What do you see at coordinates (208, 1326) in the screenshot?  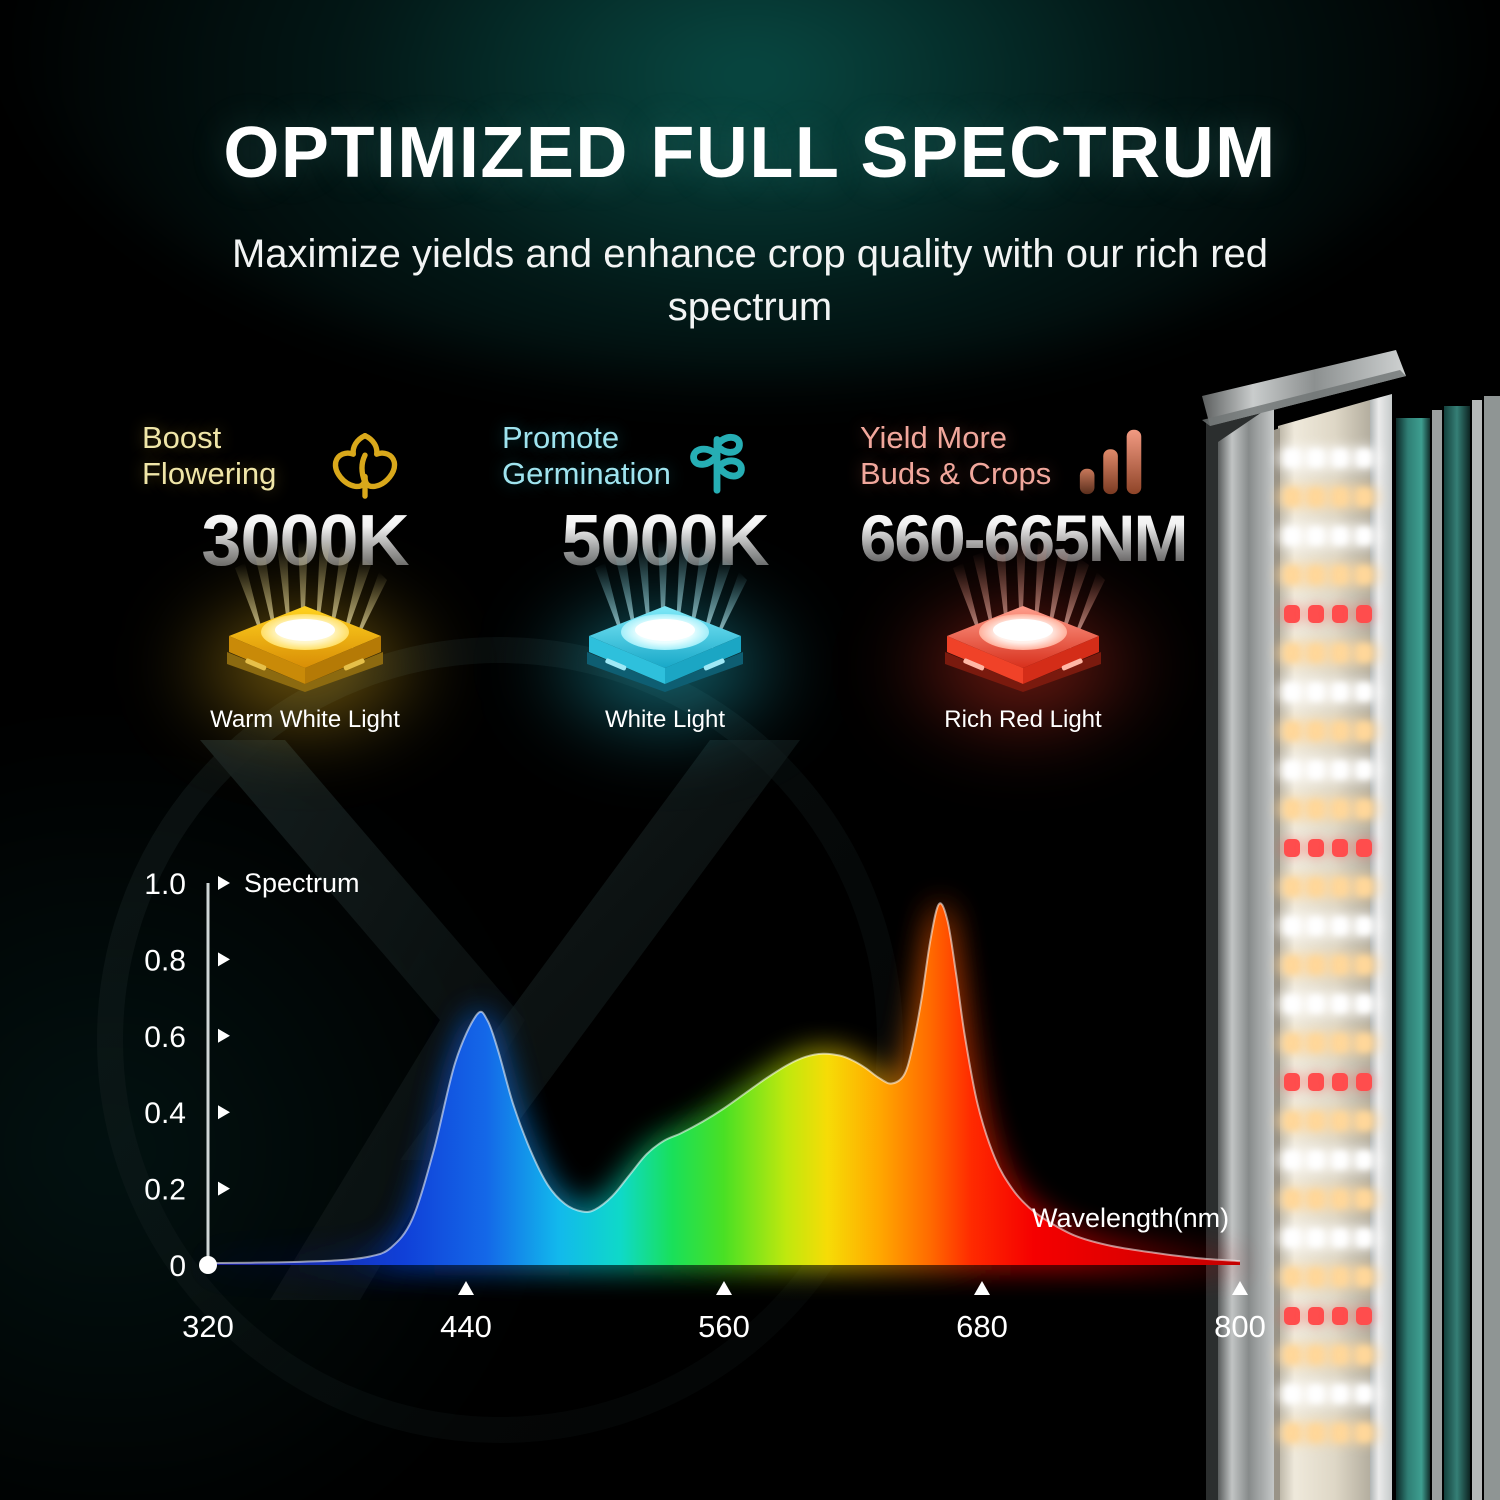 I see `x-tick-label: 320` at bounding box center [208, 1326].